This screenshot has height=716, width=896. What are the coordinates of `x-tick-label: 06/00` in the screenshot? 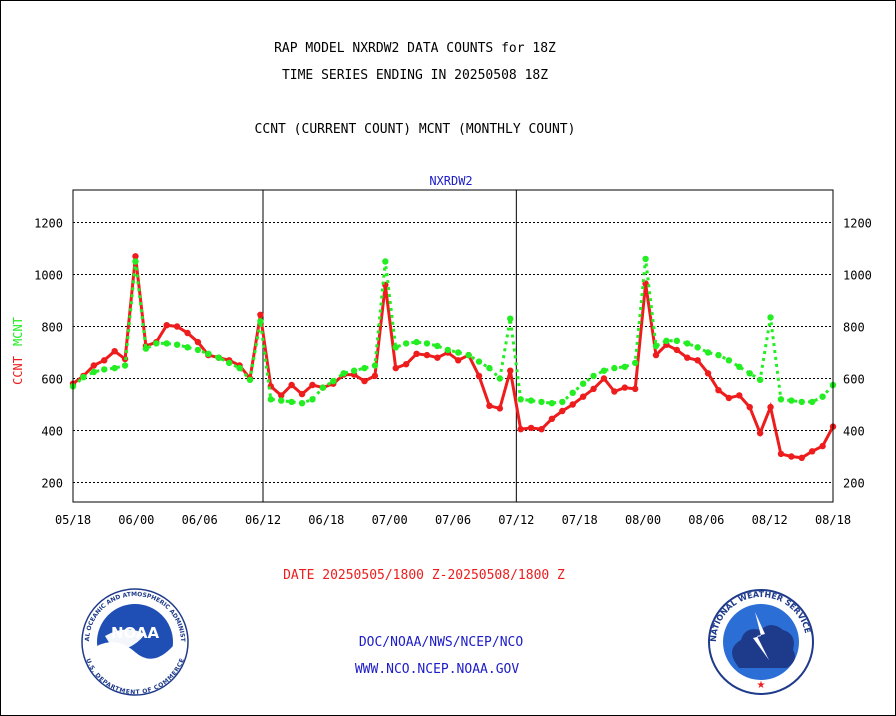 It's located at (136, 520).